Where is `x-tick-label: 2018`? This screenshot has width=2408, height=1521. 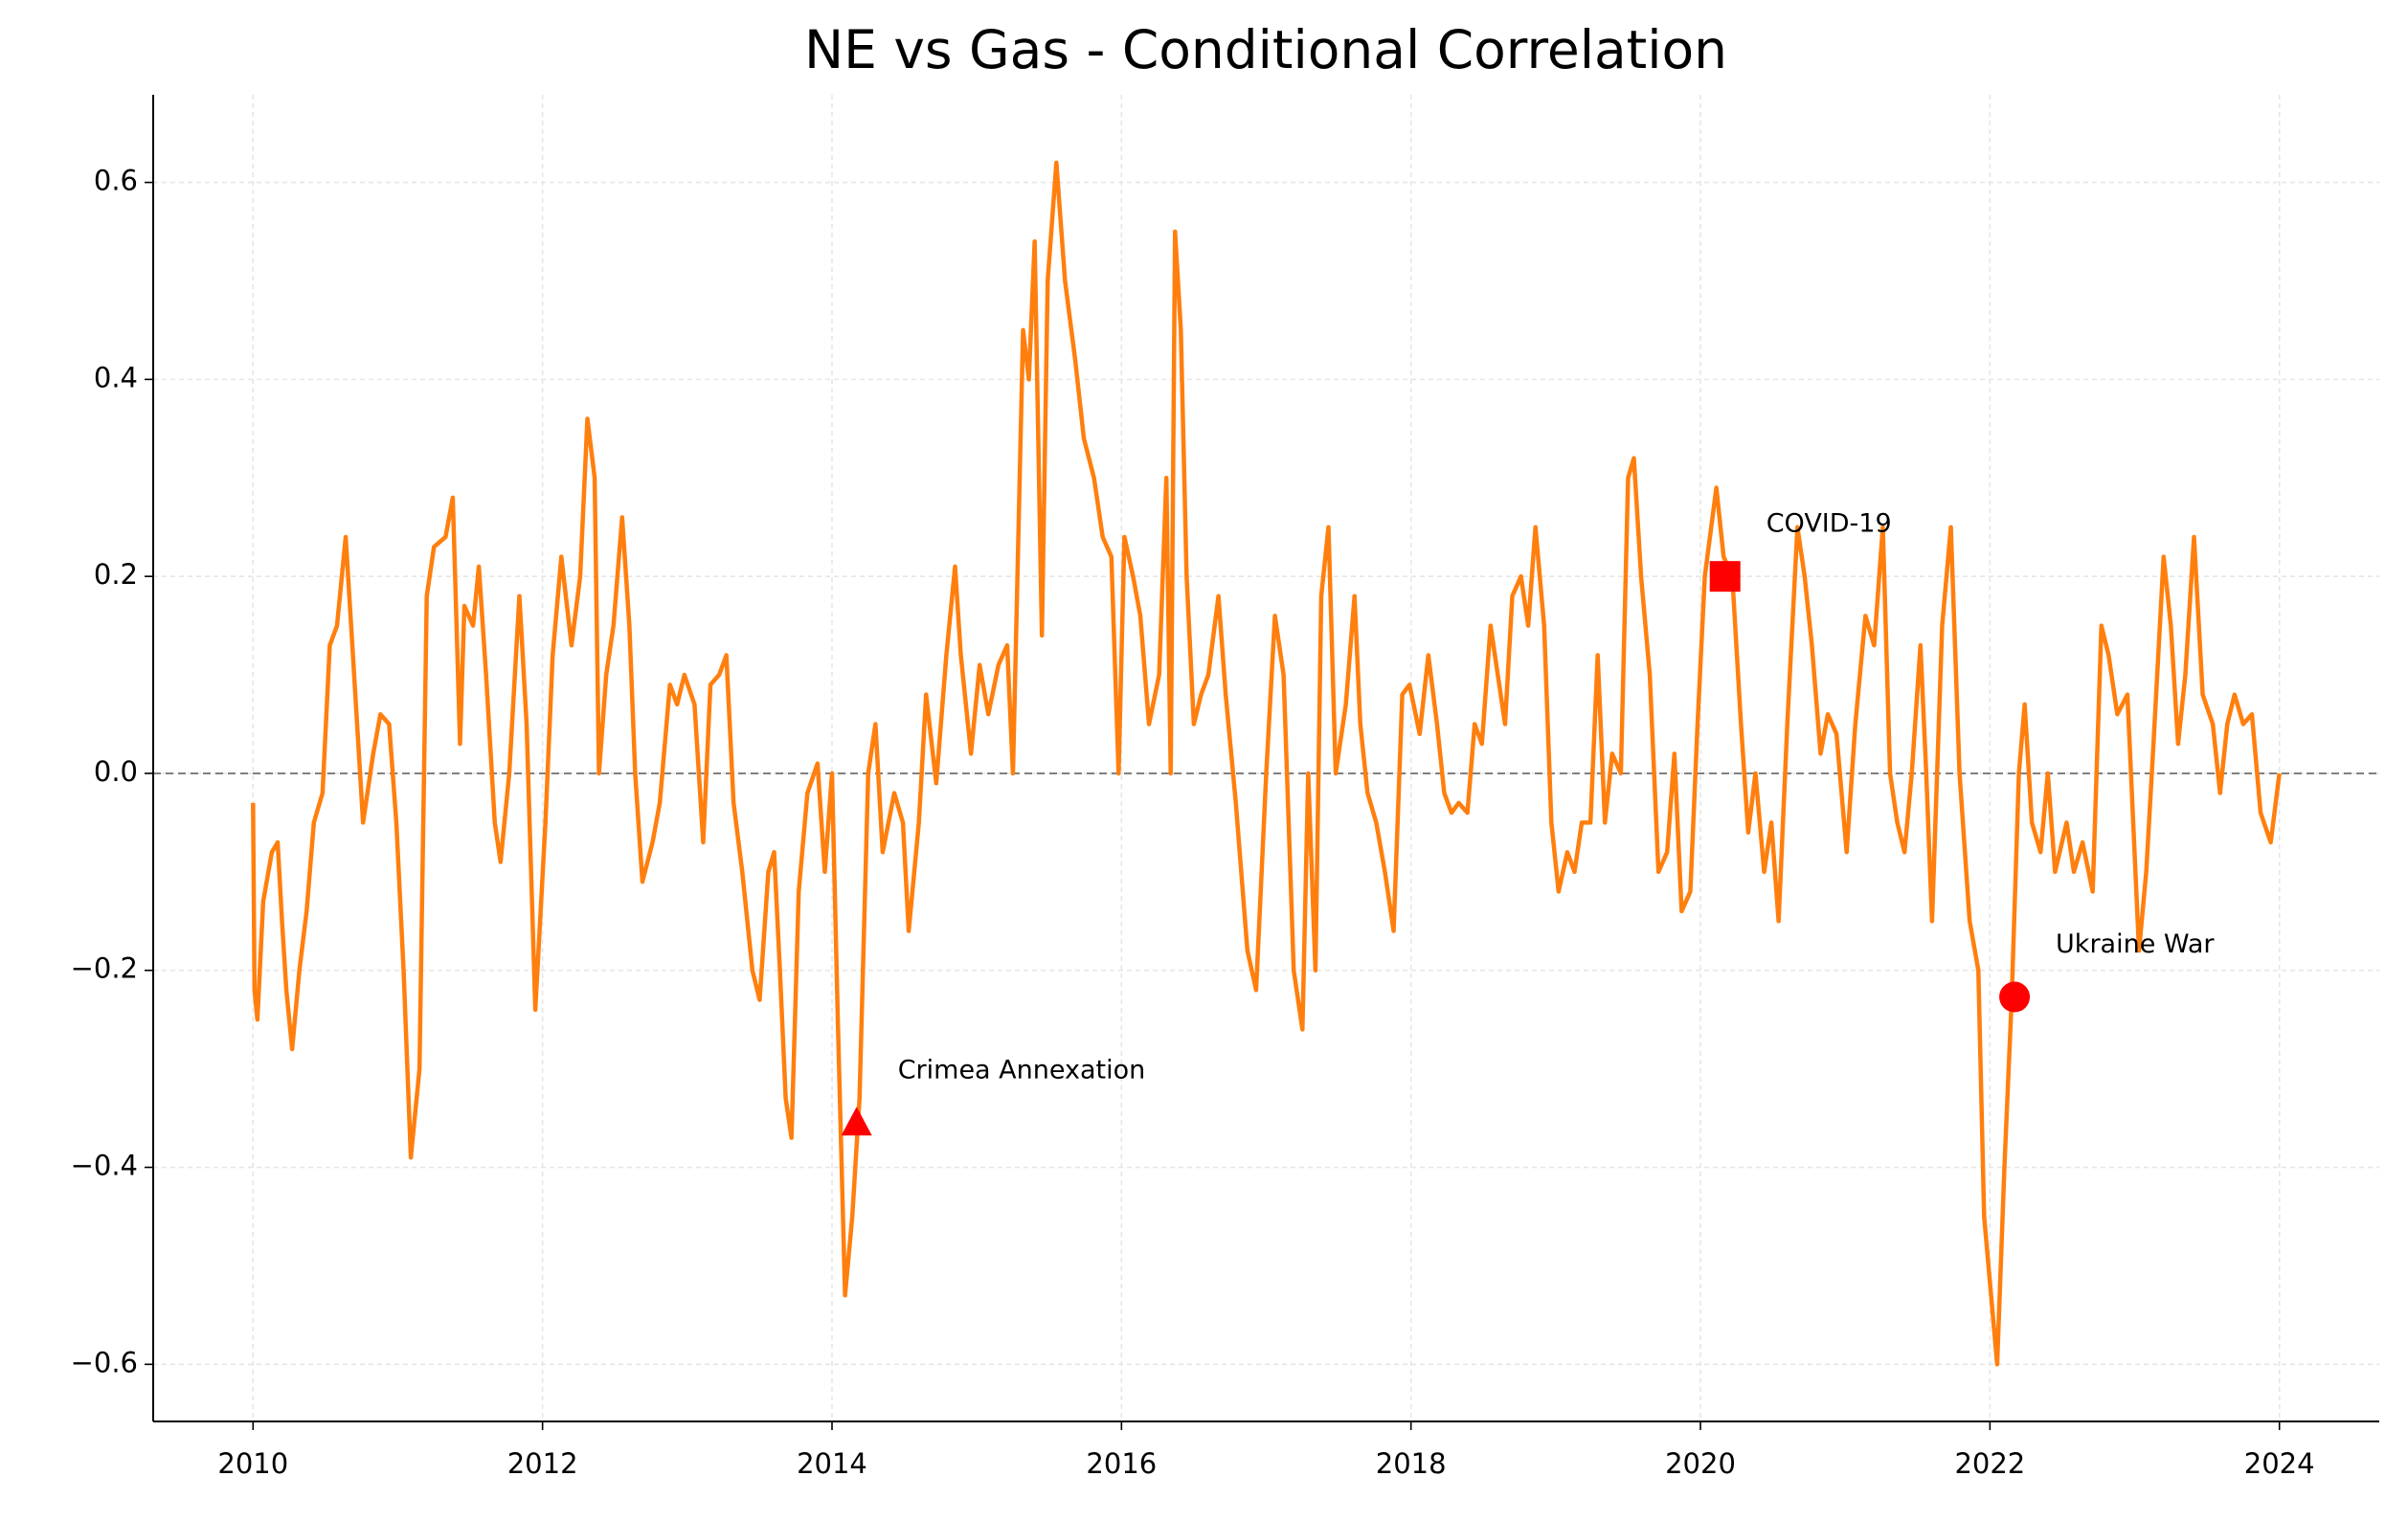
x-tick-label: 2018 is located at coordinates (1411, 1464).